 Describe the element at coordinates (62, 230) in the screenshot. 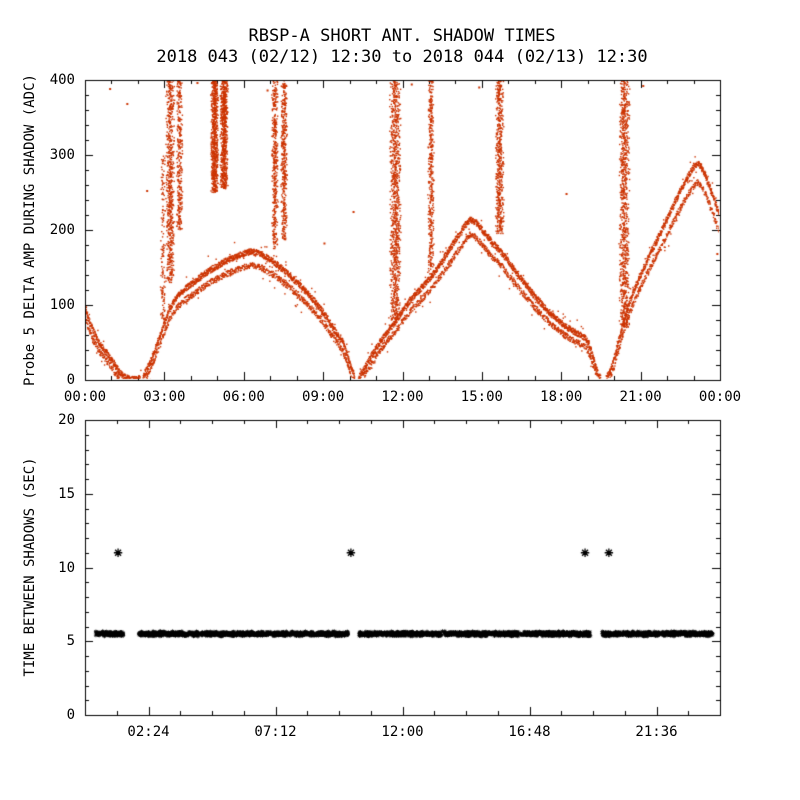

I see `top-chart-y-tick-label: 200` at that location.